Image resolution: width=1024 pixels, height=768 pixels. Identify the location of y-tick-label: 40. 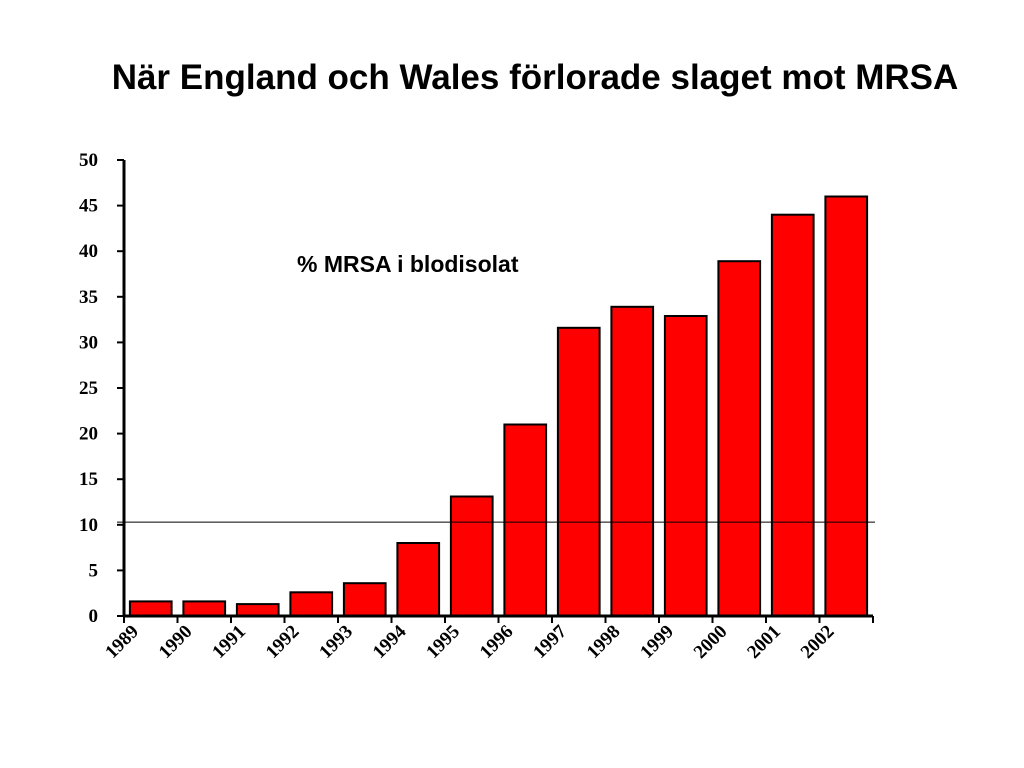
(88, 251).